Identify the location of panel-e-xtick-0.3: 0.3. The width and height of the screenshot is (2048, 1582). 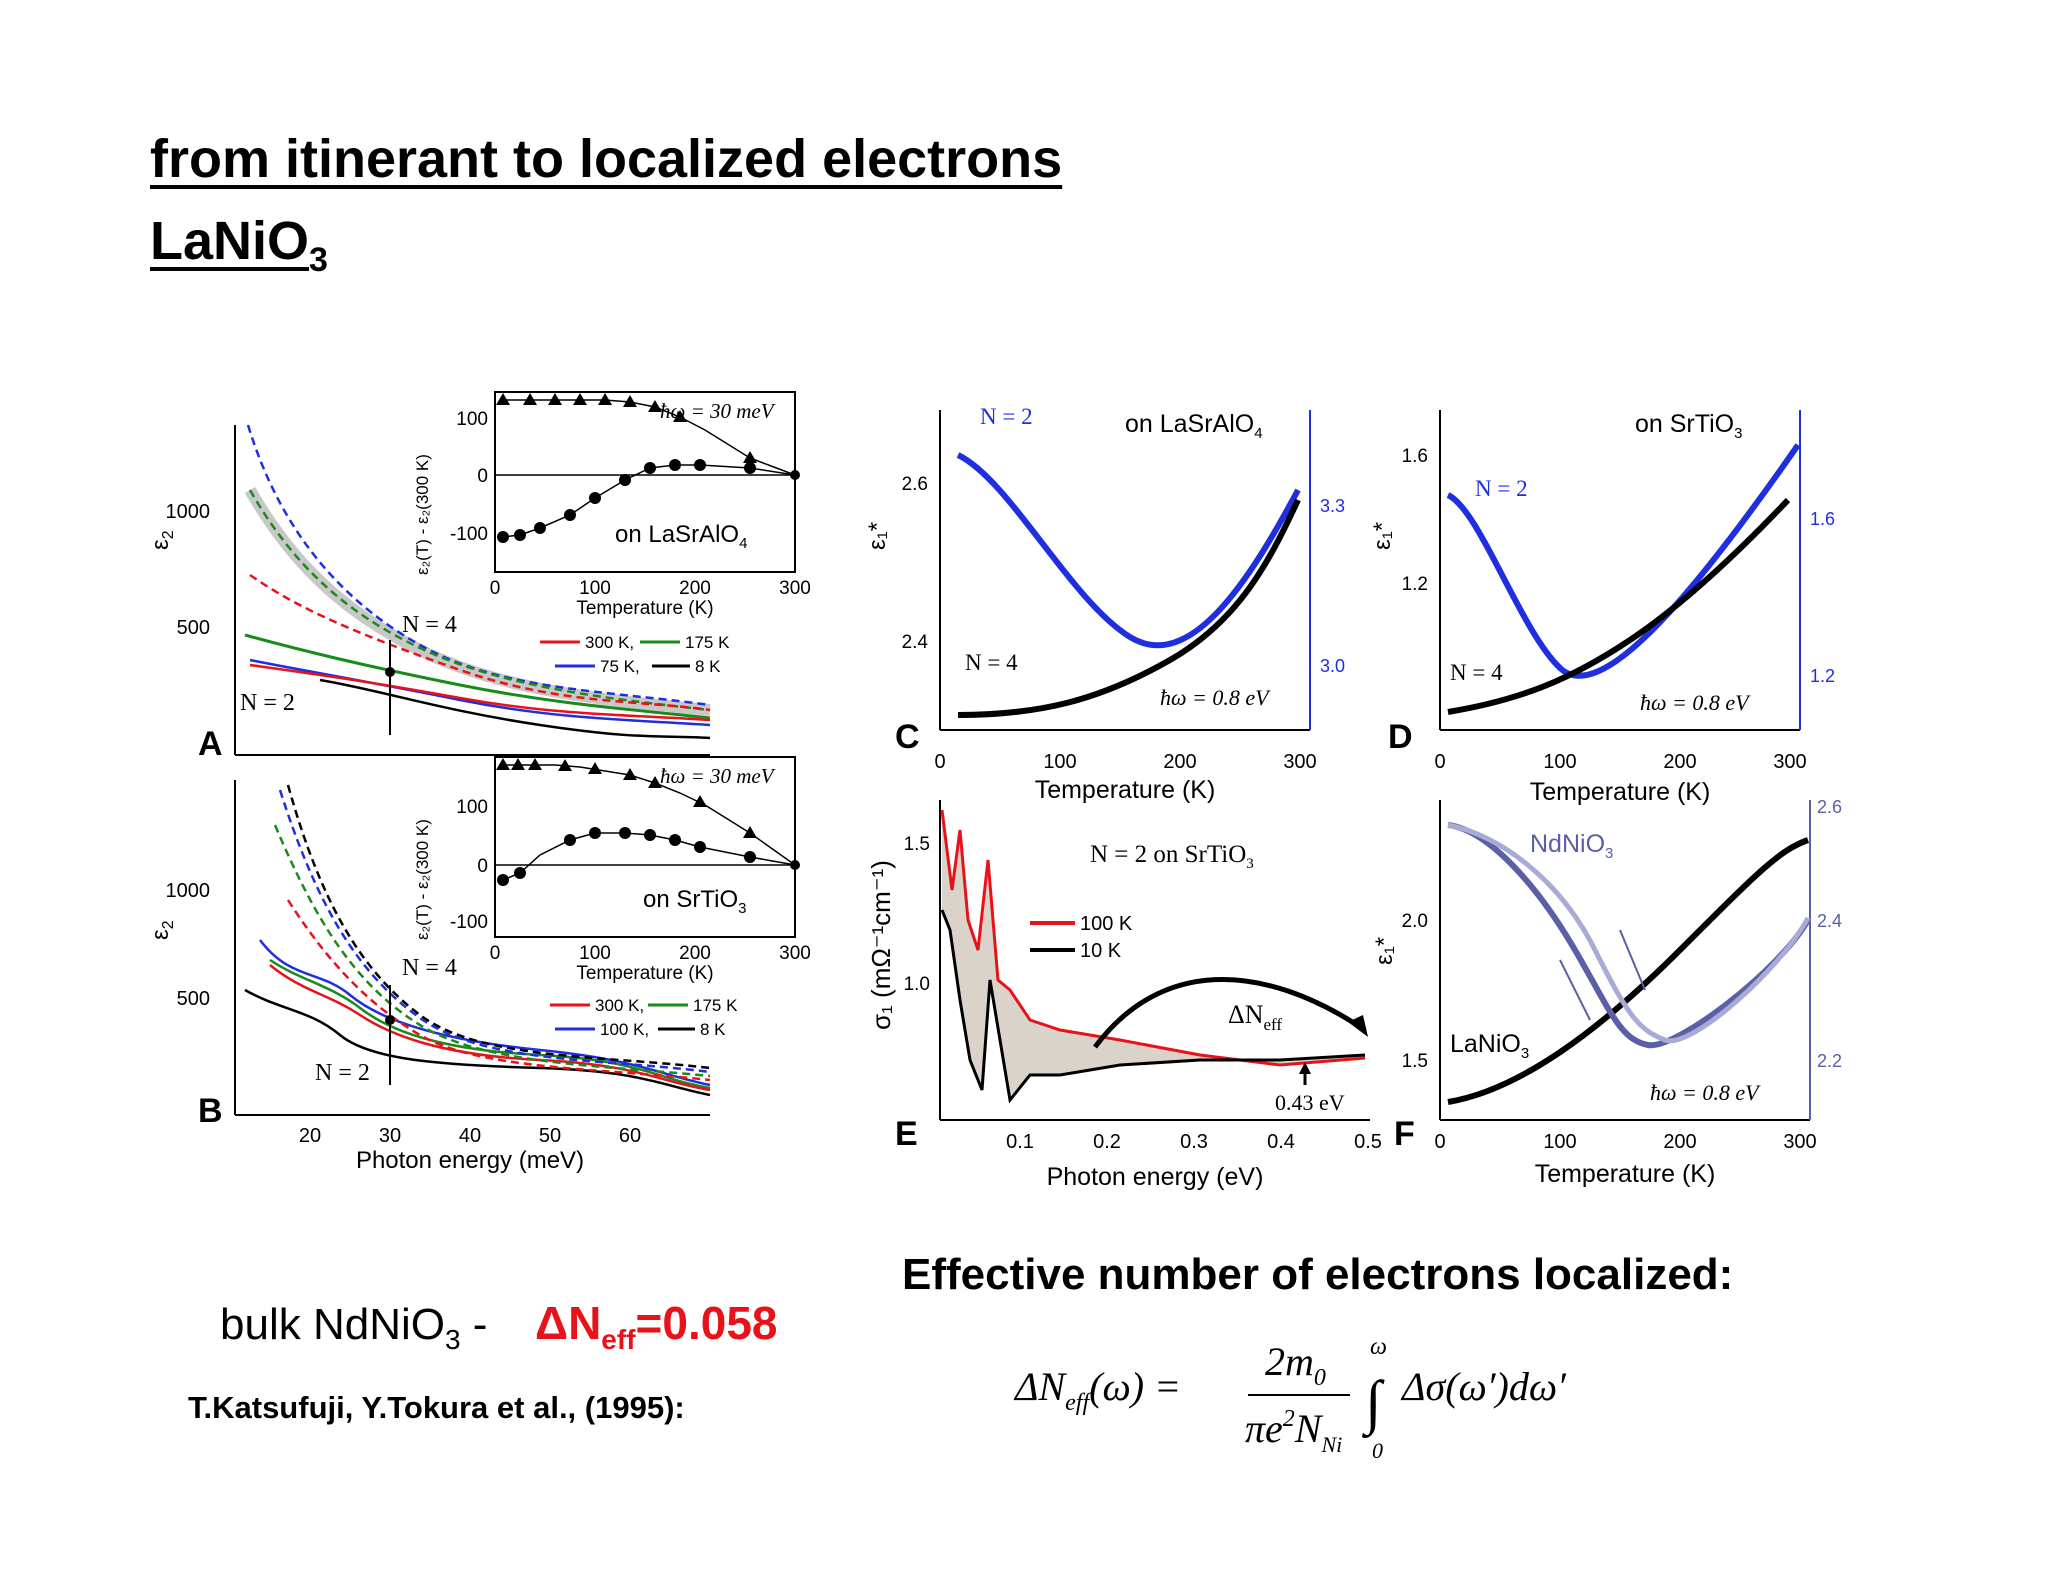
(1194, 1142).